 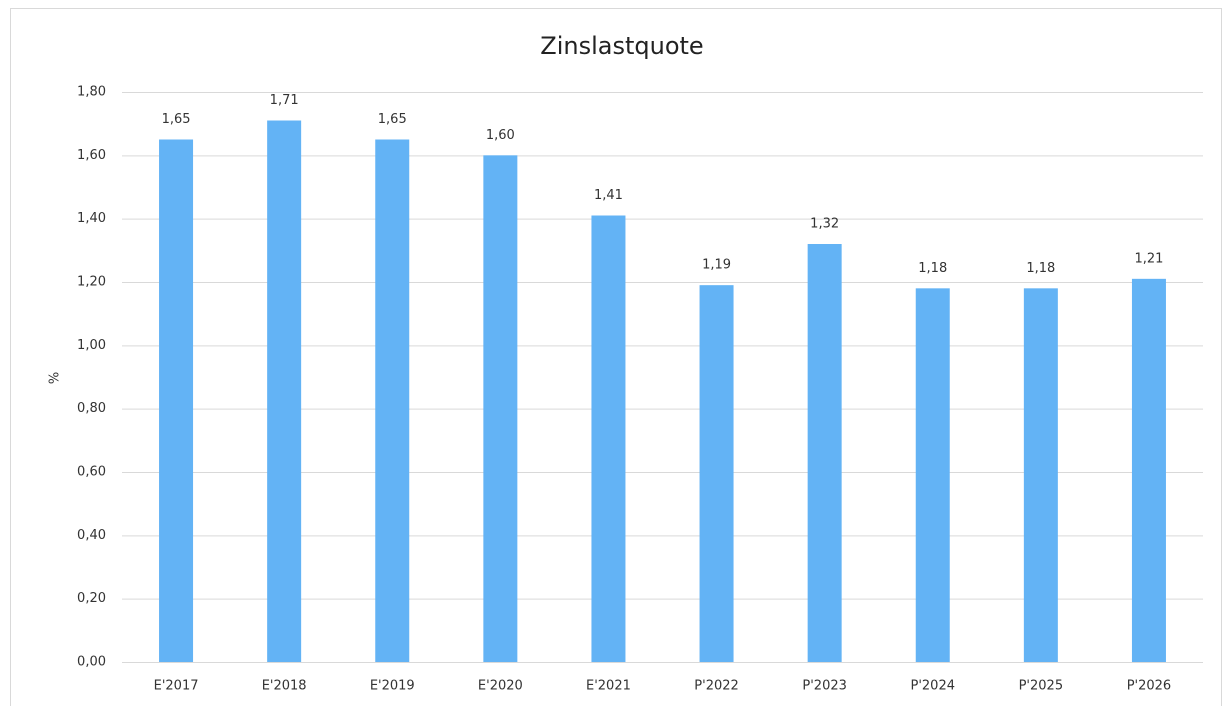 I want to click on y-tick-label: 0,60, so click(x=91, y=472).